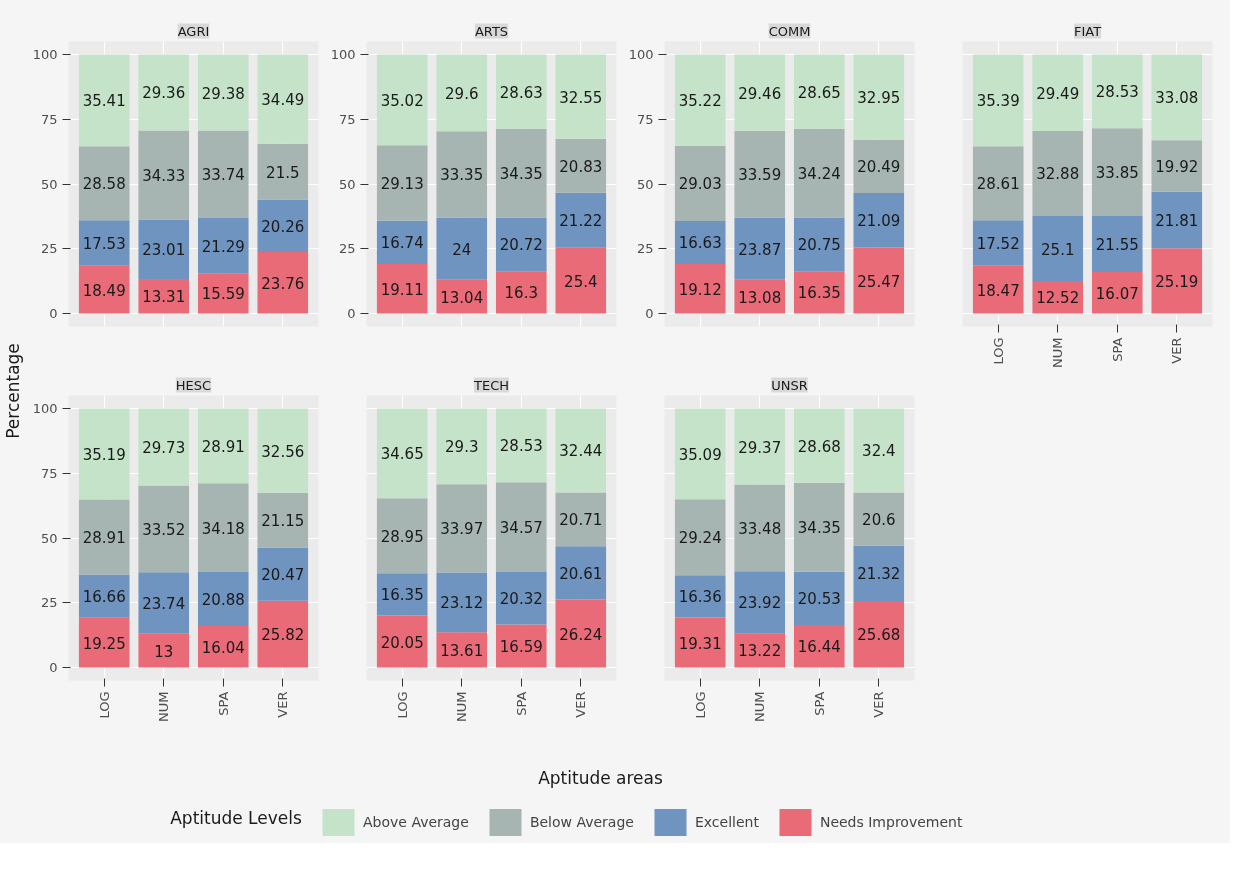 The image size is (1241, 894). I want to click on data-label: 28.58, so click(104, 184).